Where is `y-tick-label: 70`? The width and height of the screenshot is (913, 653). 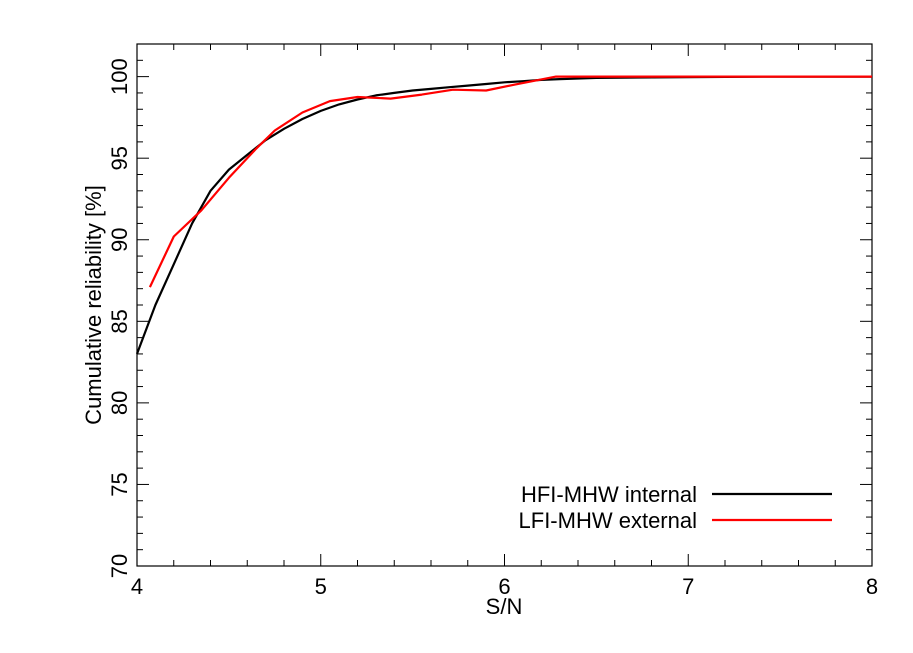
y-tick-label: 70 is located at coordinates (119, 566).